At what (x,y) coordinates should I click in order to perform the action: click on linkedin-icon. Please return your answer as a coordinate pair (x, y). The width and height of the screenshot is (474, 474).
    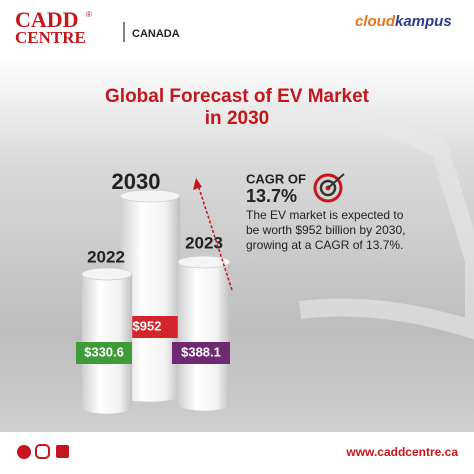
    Looking at the image, I should click on (62, 451).